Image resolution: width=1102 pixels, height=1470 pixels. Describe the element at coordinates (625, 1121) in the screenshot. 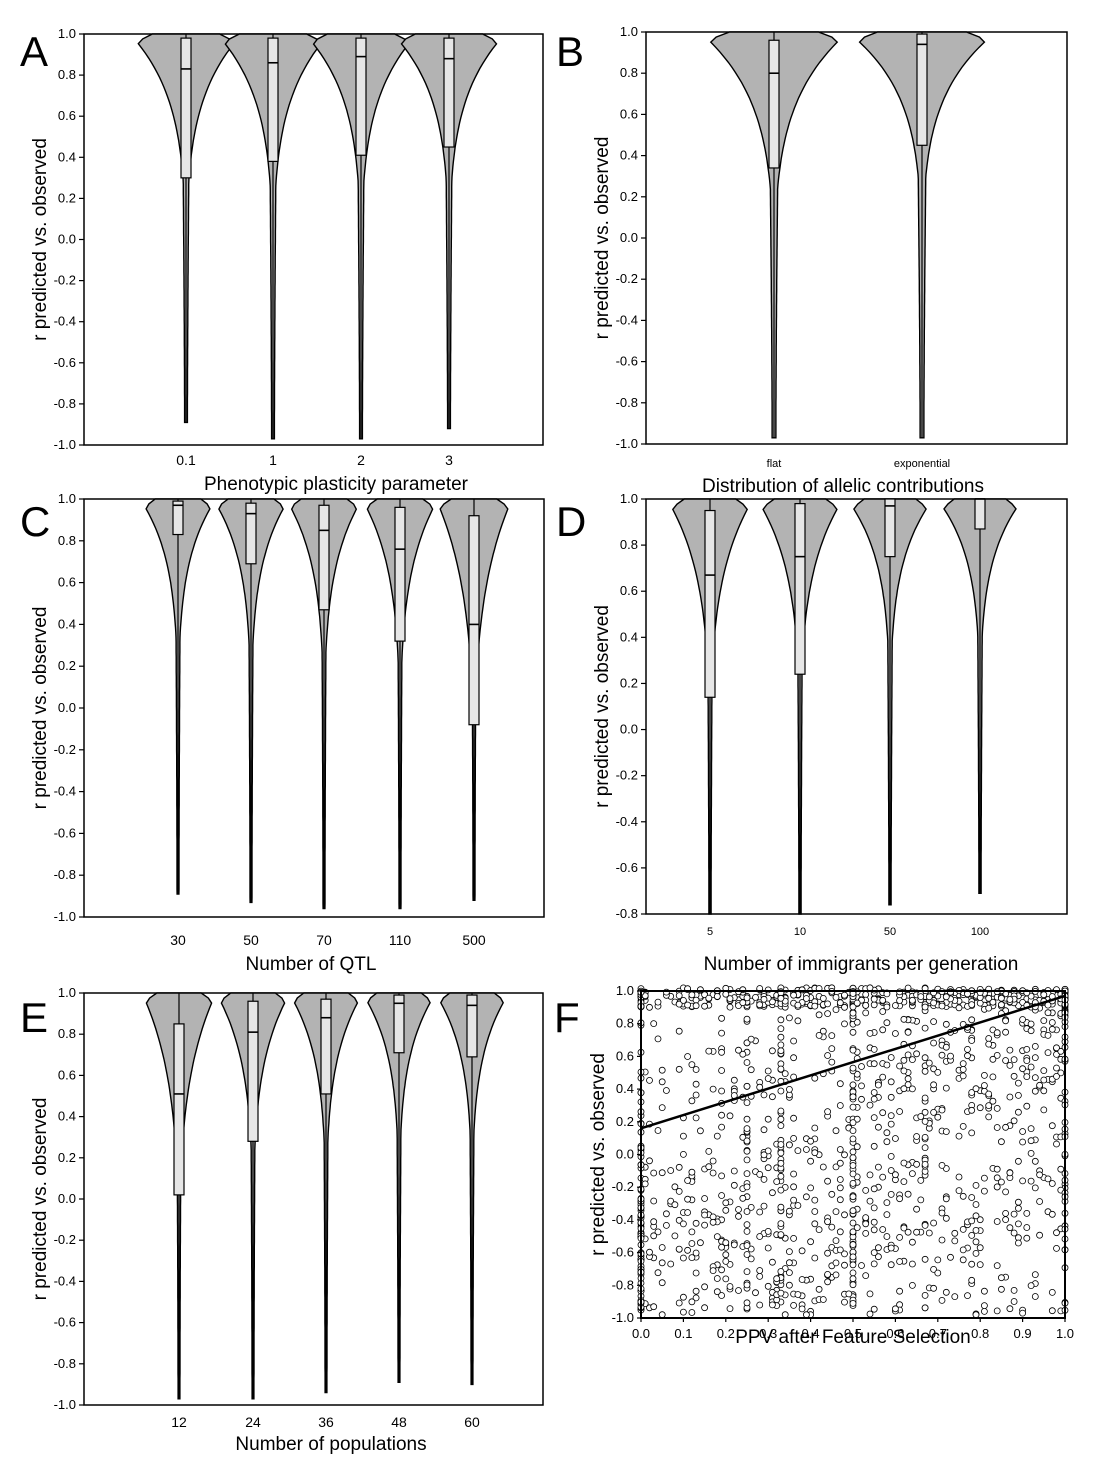

I see `y-tick-label: 0.2` at that location.